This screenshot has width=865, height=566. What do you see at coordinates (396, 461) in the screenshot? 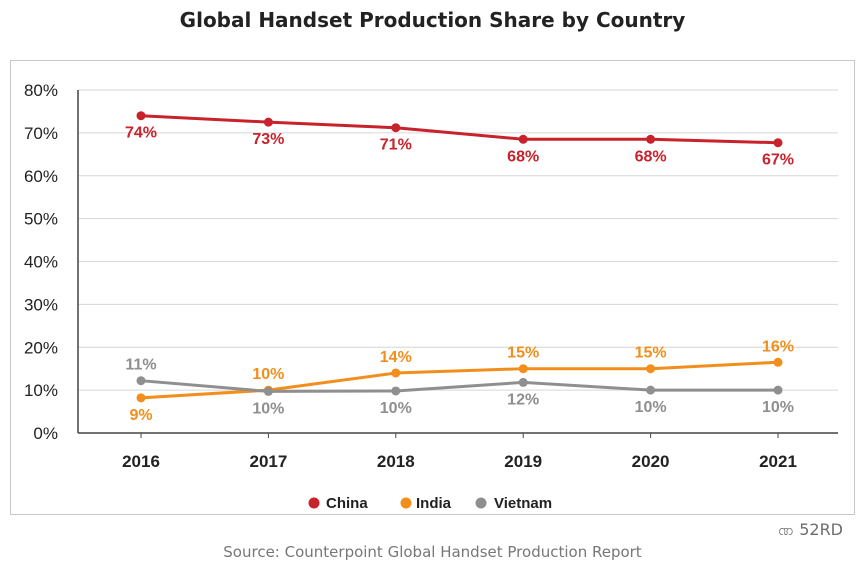
I see `x-tick-label: 2018` at bounding box center [396, 461].